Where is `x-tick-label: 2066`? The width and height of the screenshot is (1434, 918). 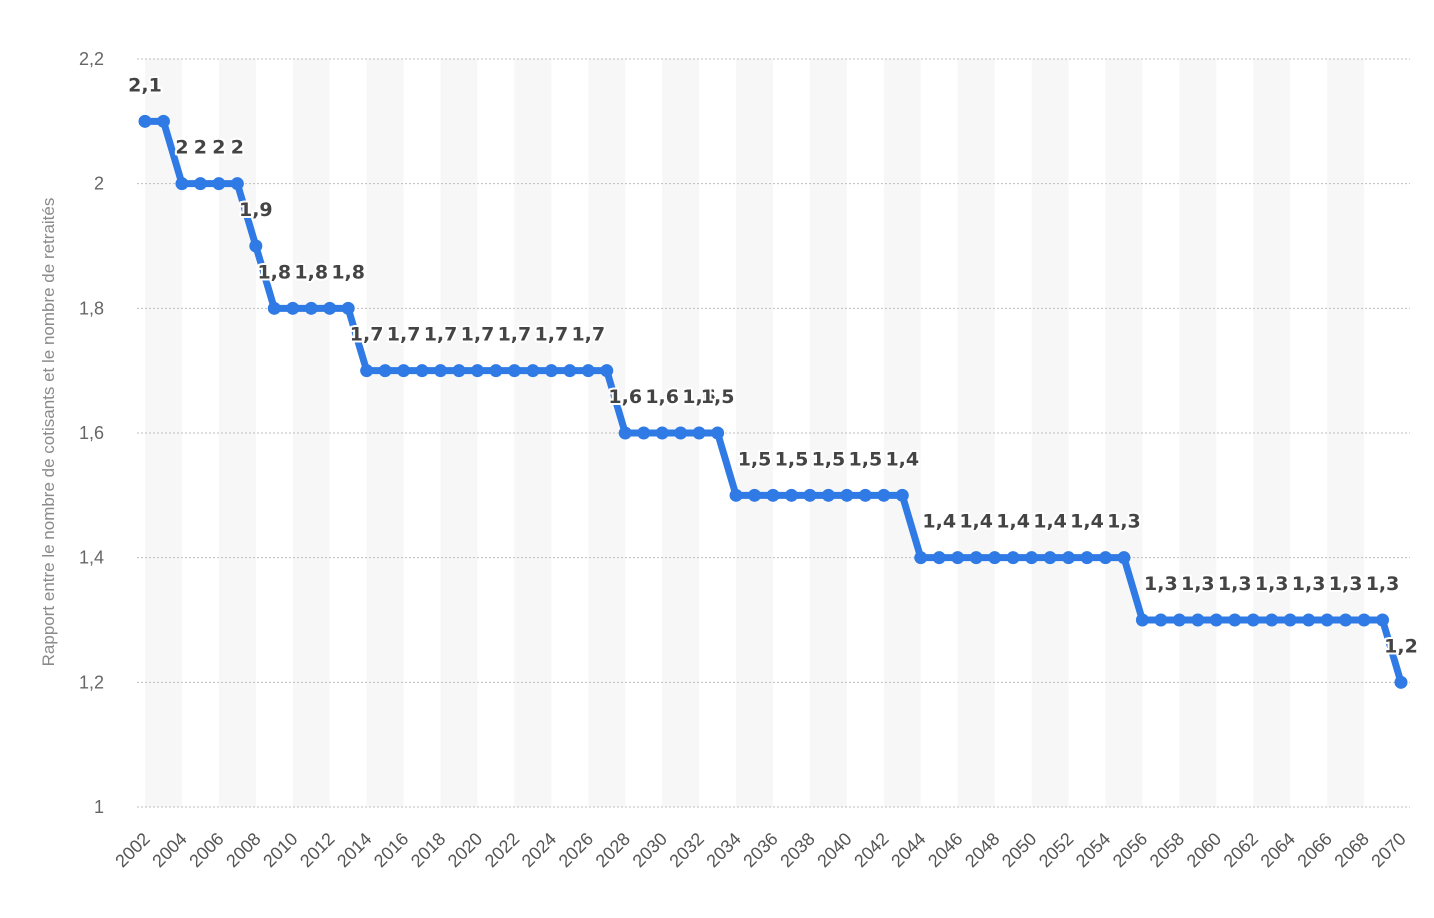
x-tick-label: 2066 is located at coordinates (1314, 850).